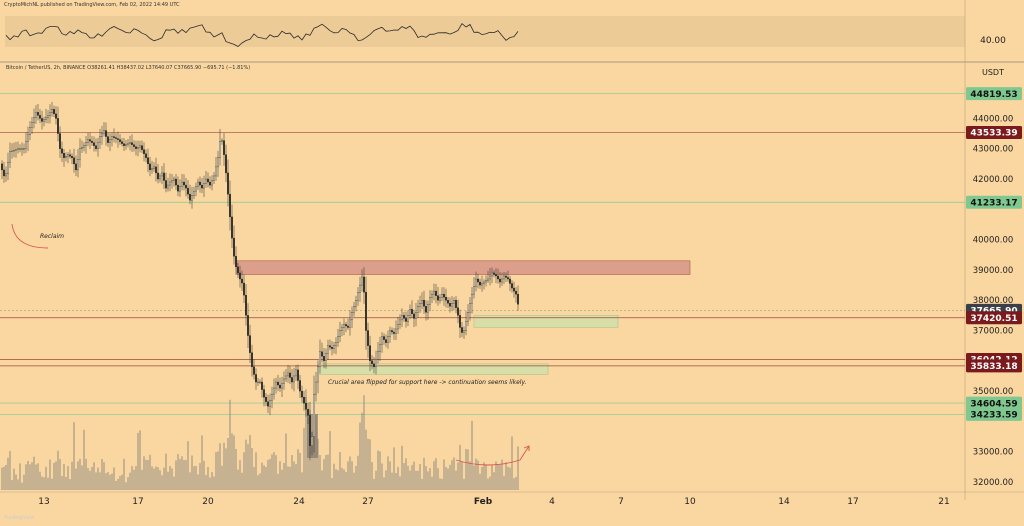 The height and width of the screenshot is (526, 1024). Describe the element at coordinates (690, 502) in the screenshot. I see `time-tick-label: 10` at that location.